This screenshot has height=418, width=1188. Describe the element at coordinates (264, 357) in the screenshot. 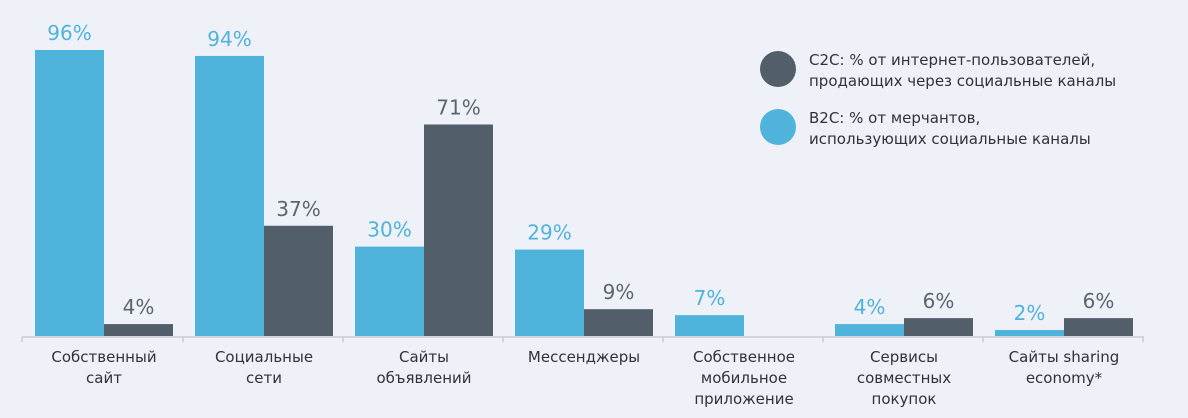

I see `category-label: Социальные` at that location.